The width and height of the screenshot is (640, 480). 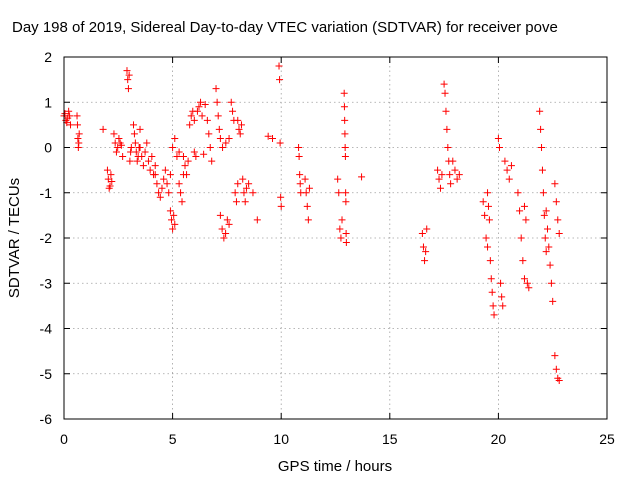 I want to click on x-axis-title: GPS time / hours, so click(x=335, y=466).